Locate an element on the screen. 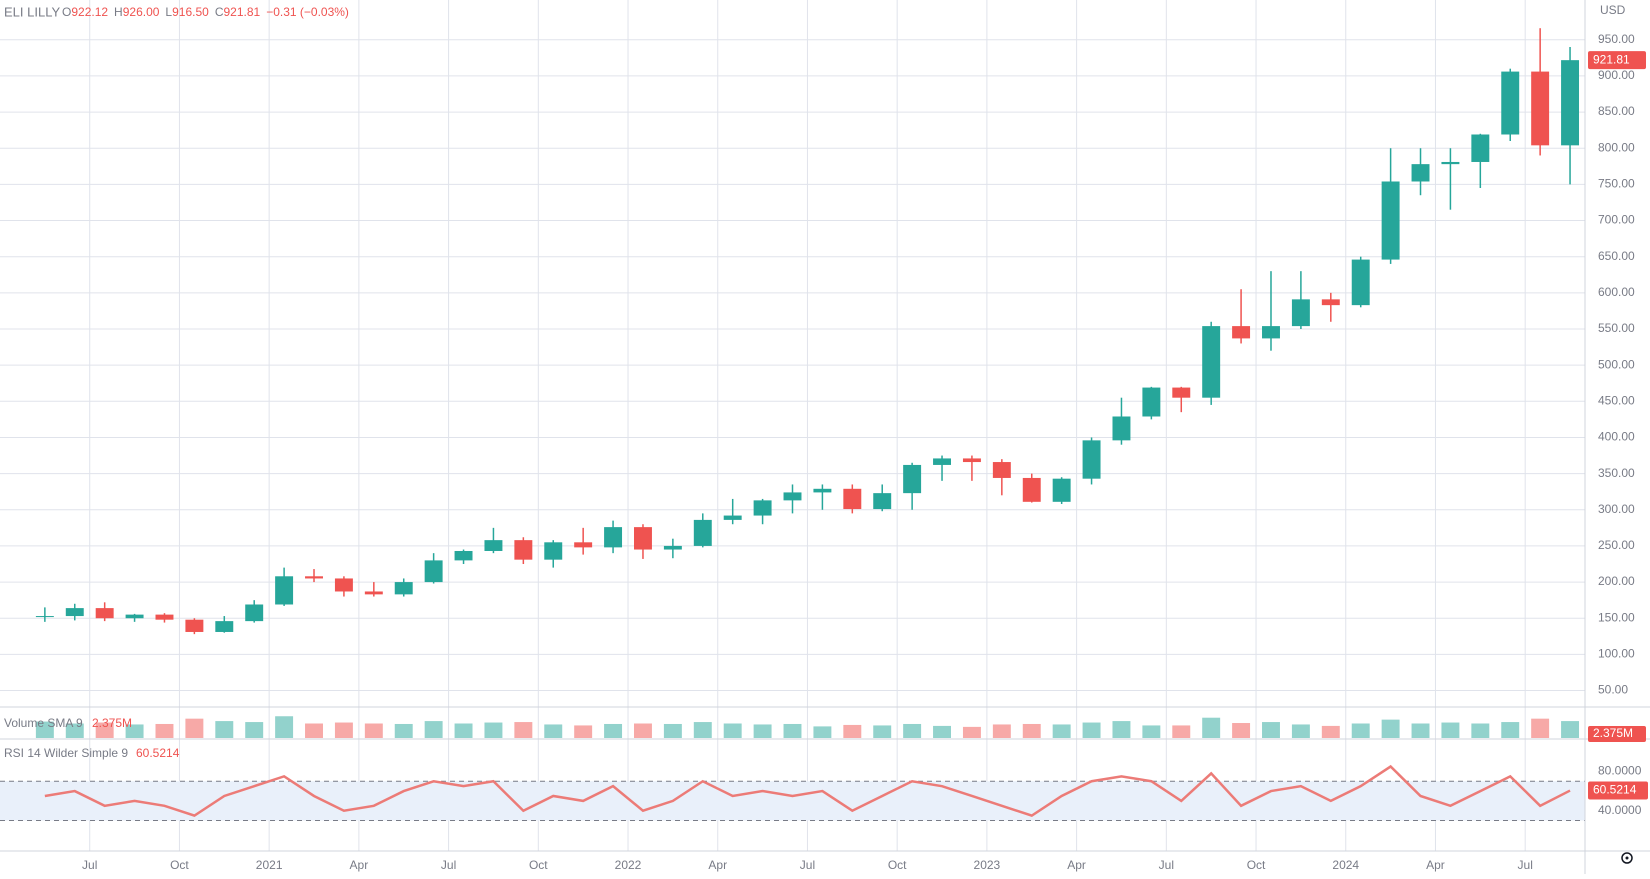 The width and height of the screenshot is (1650, 879). y-tick-label: 800.00 is located at coordinates (1616, 147).